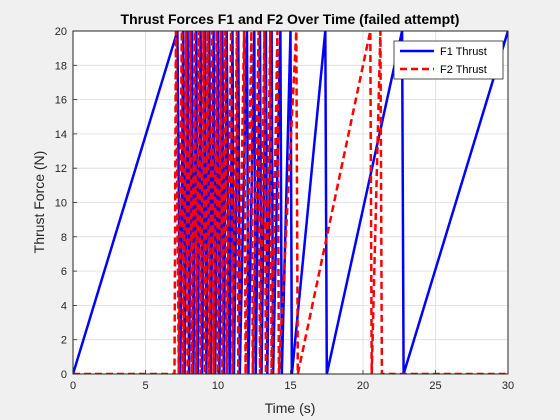 The image size is (560, 420). Describe the element at coordinates (61, 135) in the screenshot. I see `y-tick-label: 14` at that location.